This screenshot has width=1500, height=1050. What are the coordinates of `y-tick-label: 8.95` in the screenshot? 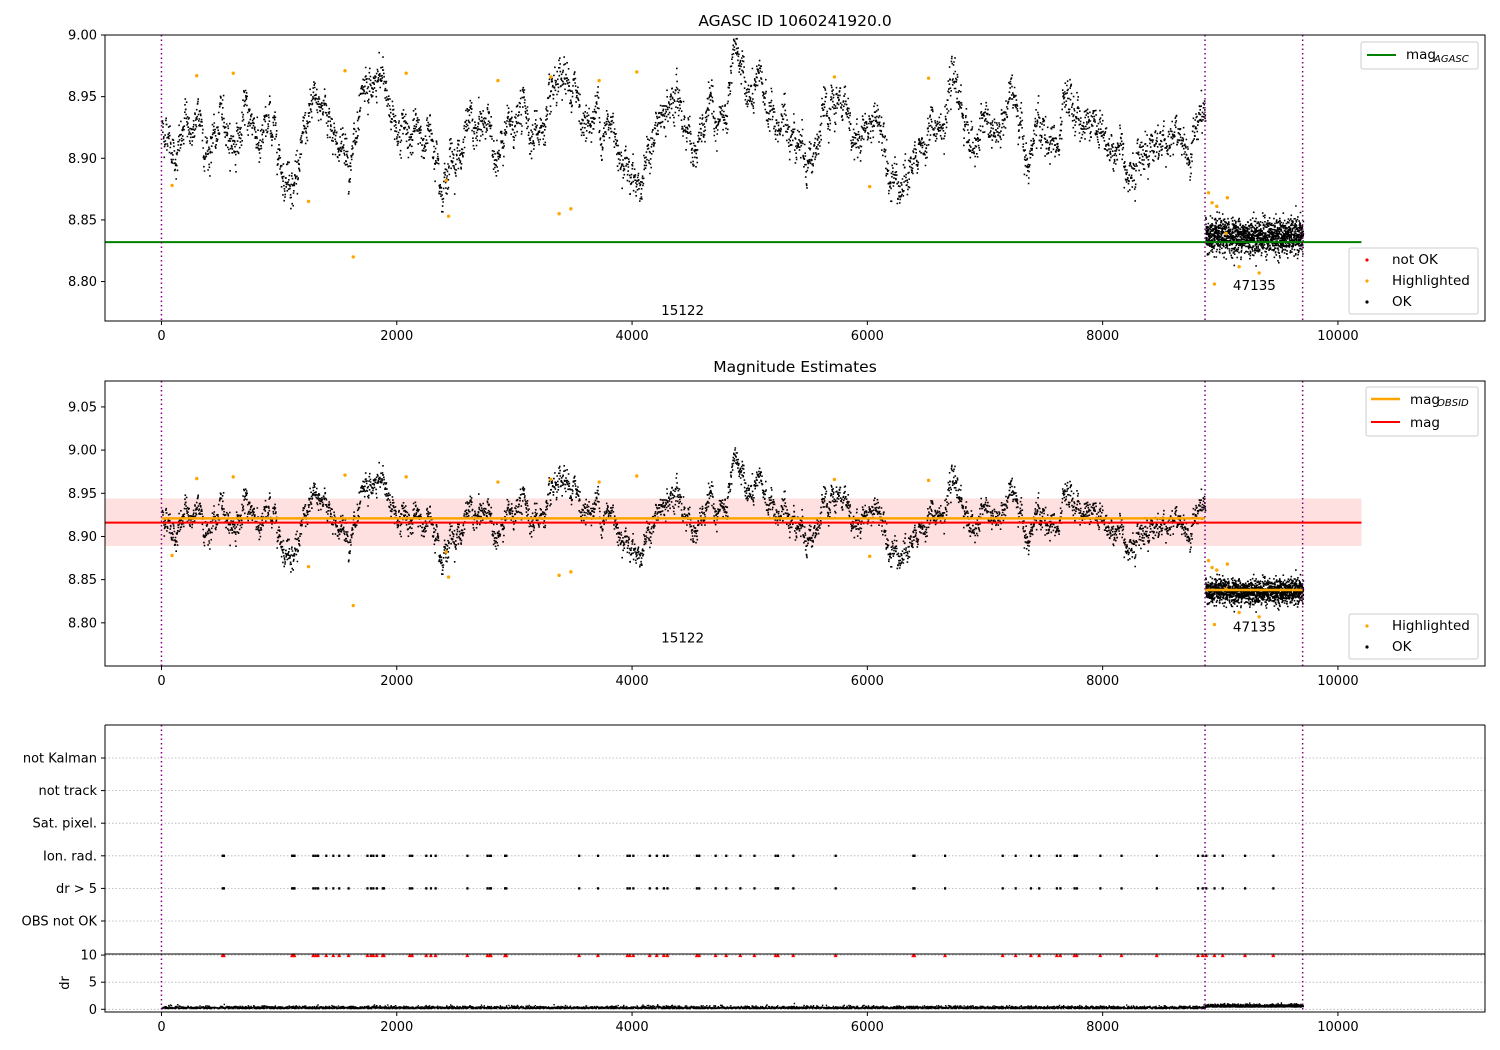 It's located at (82, 97).